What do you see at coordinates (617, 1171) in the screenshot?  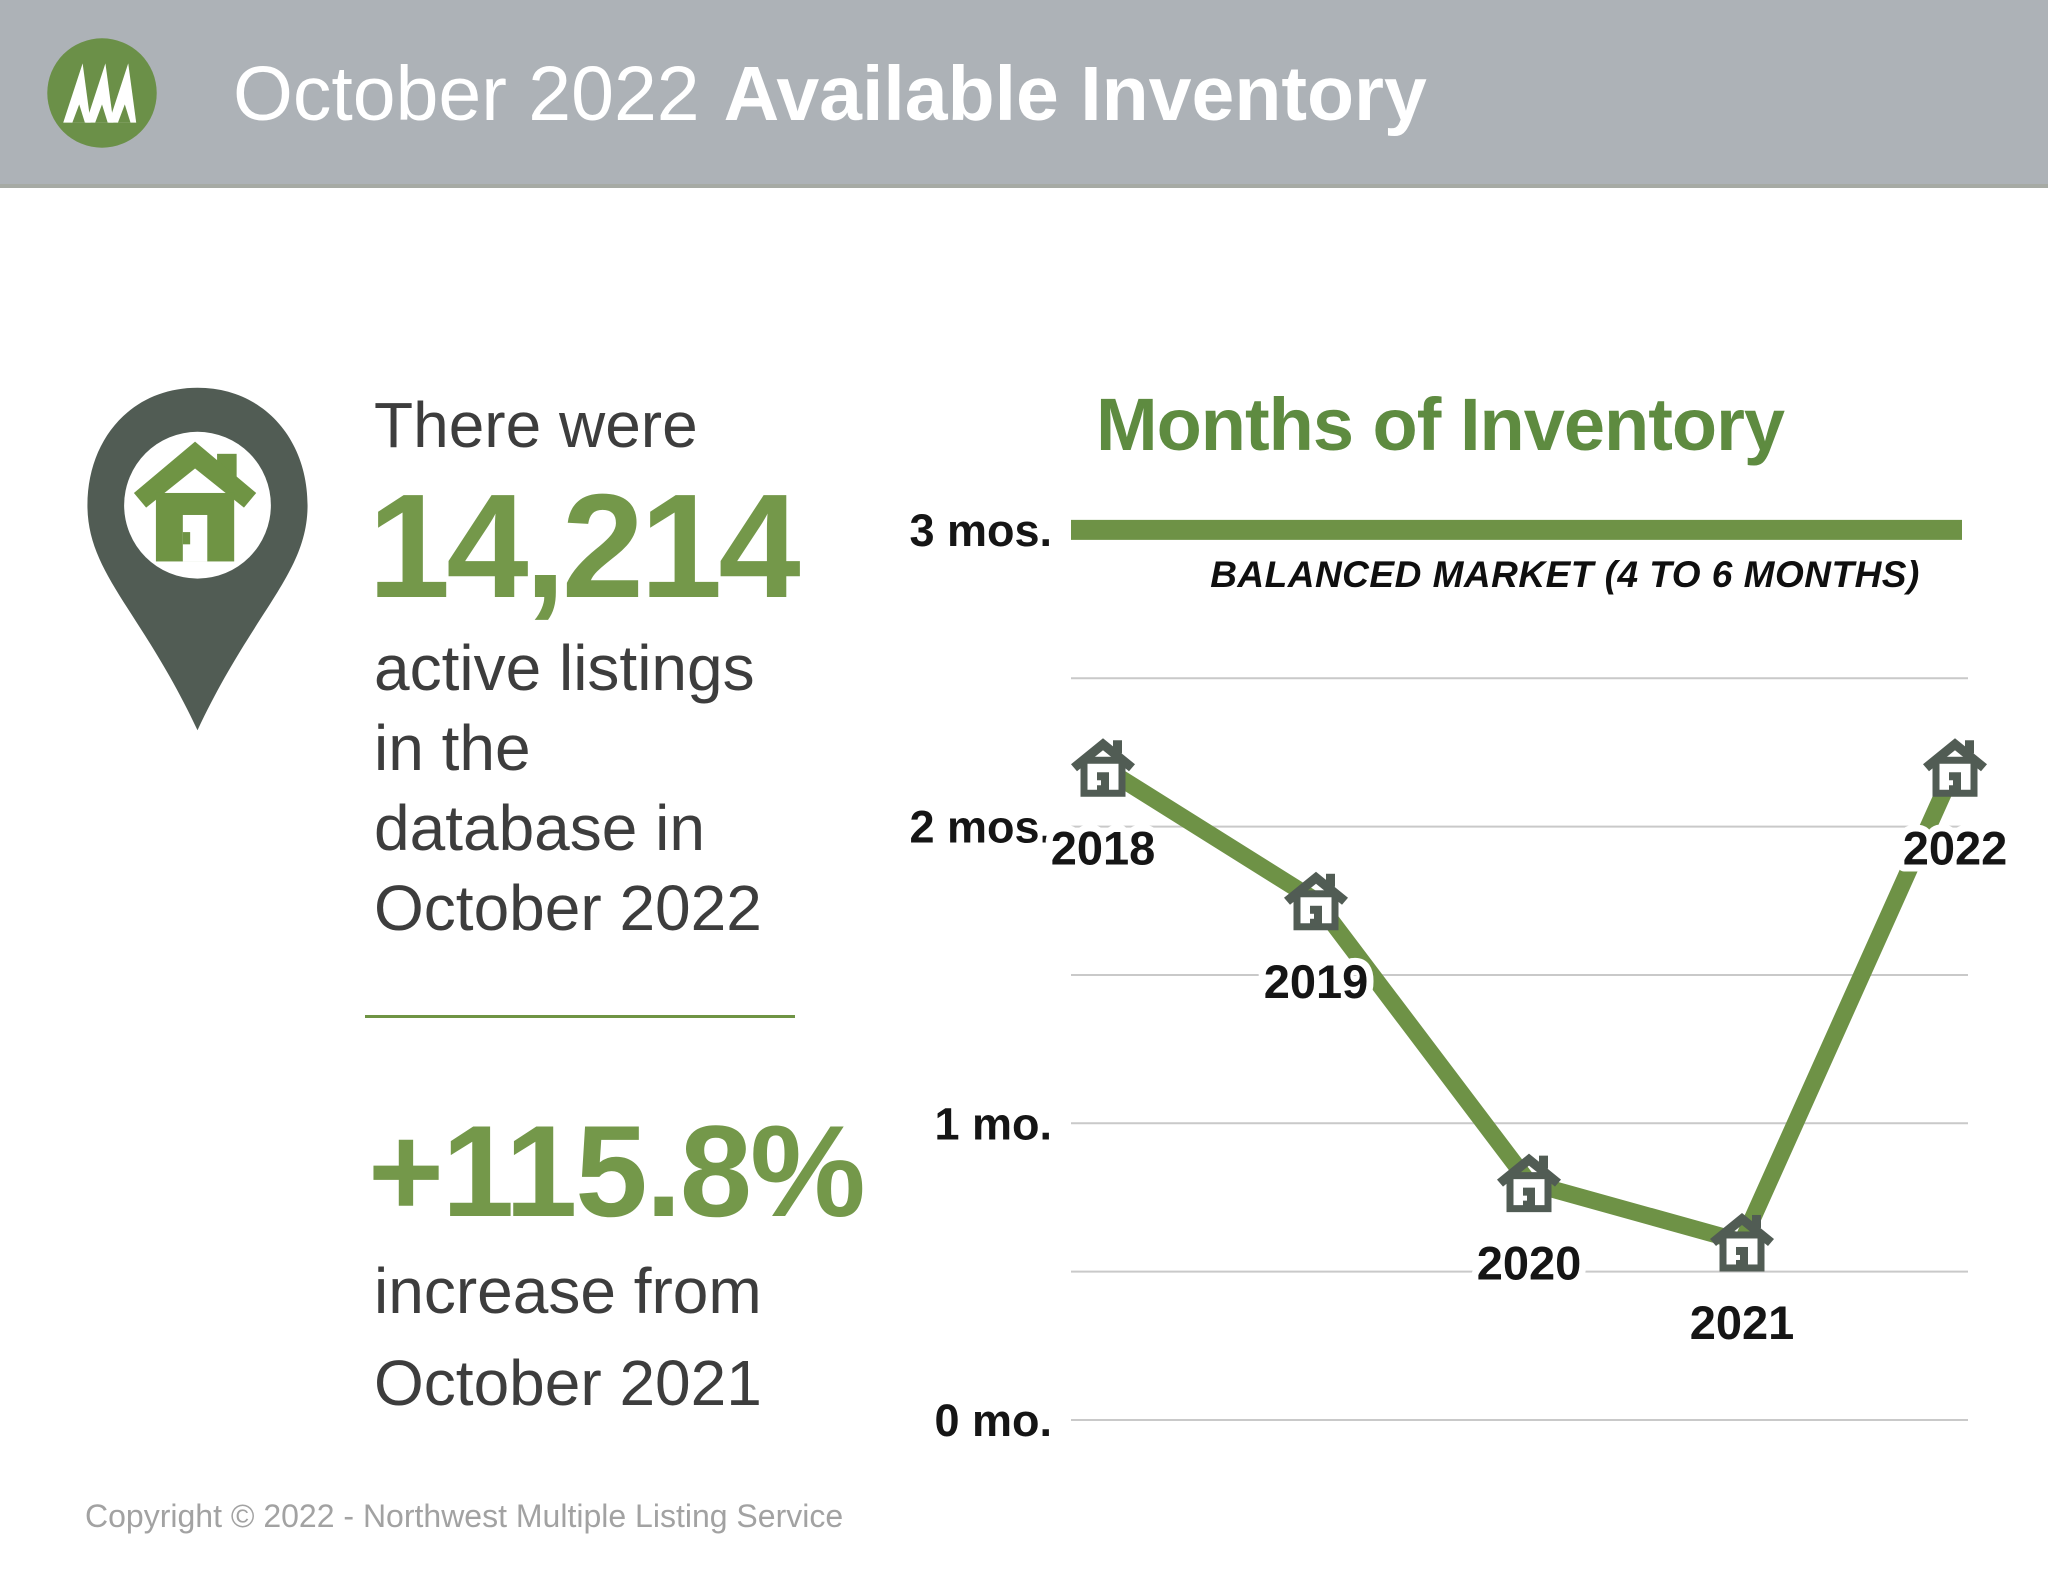 I see `yoy-change-percent: +115.8%` at bounding box center [617, 1171].